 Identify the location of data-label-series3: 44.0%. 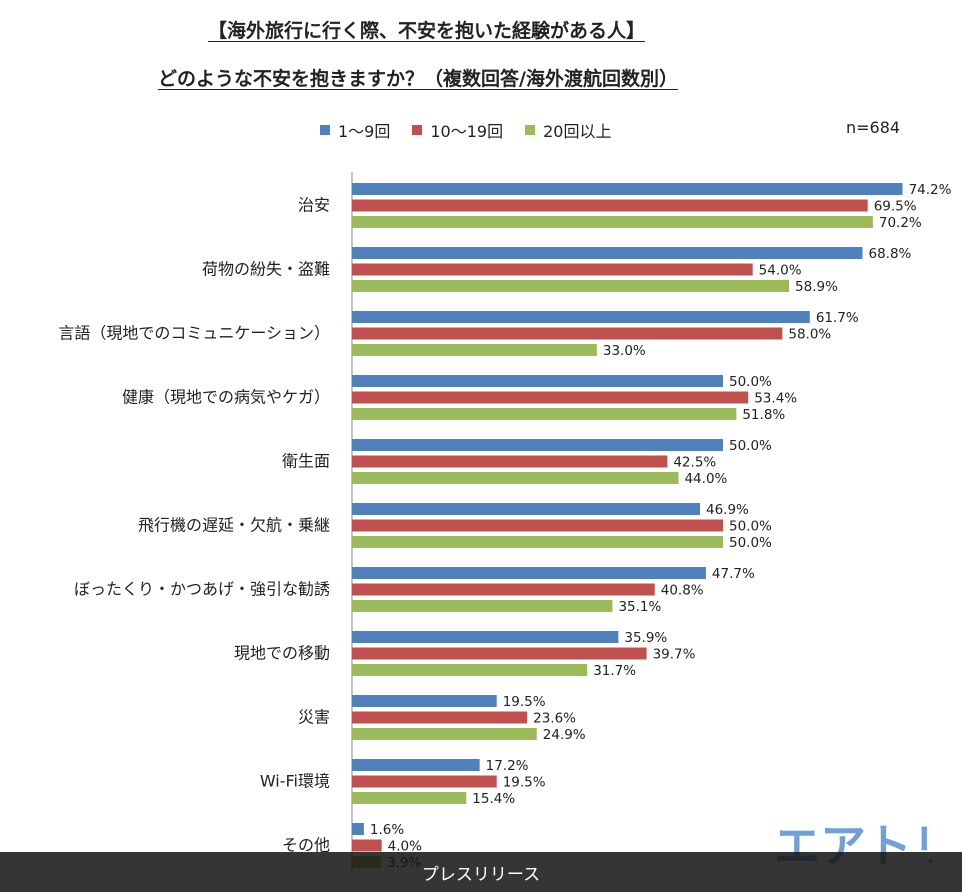
(705, 479).